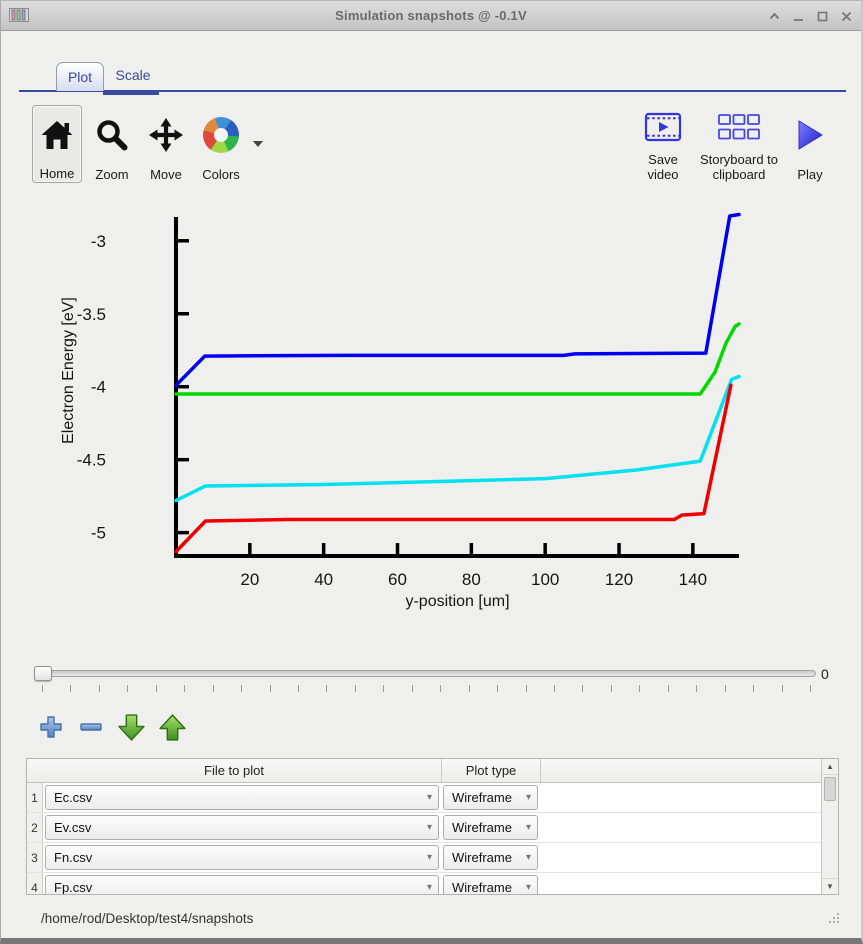  Describe the element at coordinates (73, 827) in the screenshot. I see `combobox-value: Ev.csv` at that location.